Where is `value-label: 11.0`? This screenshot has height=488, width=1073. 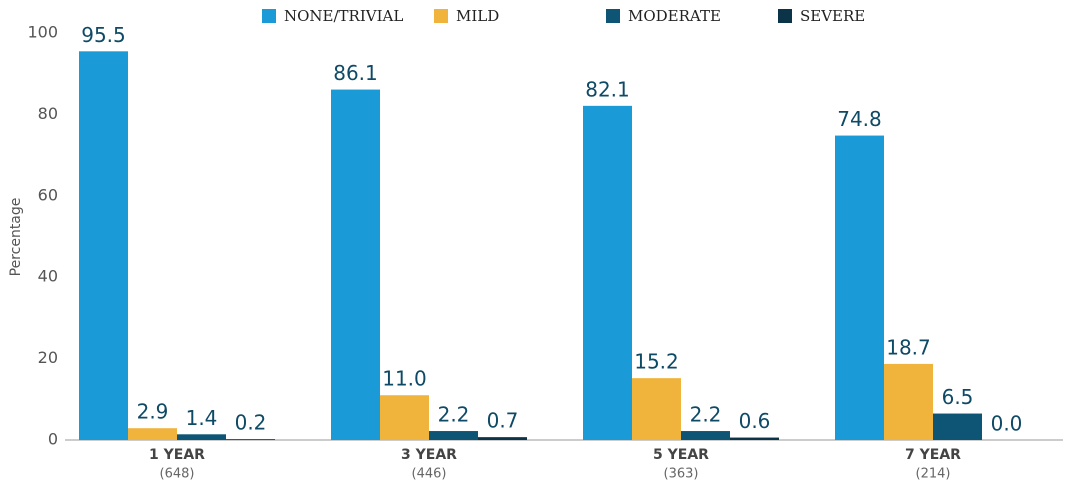
value-label: 11.0 is located at coordinates (404, 379).